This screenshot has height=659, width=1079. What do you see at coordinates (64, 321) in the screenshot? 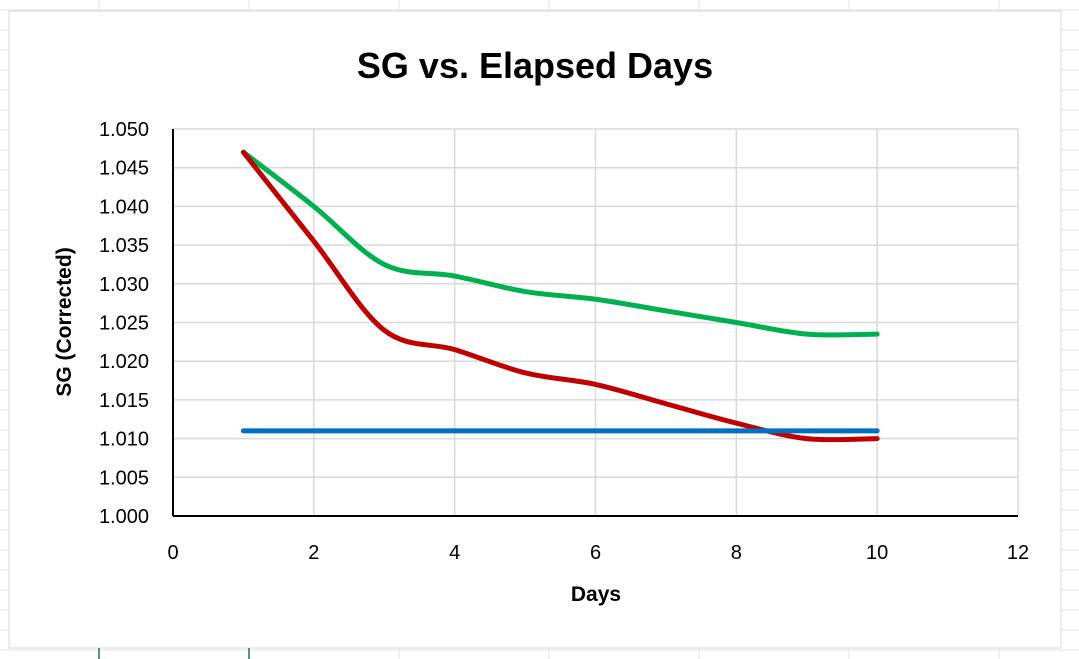
I see `y-axis-label: SG (Corrected)` at bounding box center [64, 321].